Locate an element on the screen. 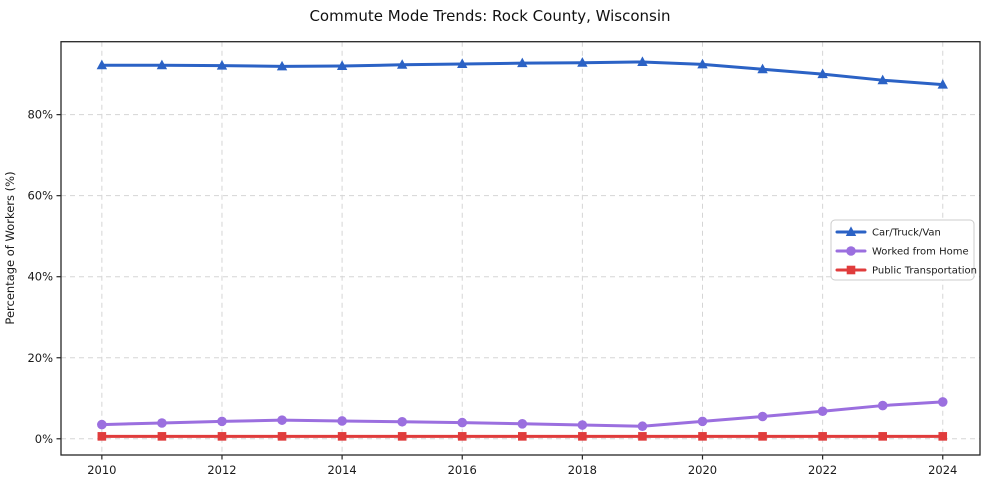 This screenshot has width=990, height=490. x-tick-label: 2016 is located at coordinates (462, 470).